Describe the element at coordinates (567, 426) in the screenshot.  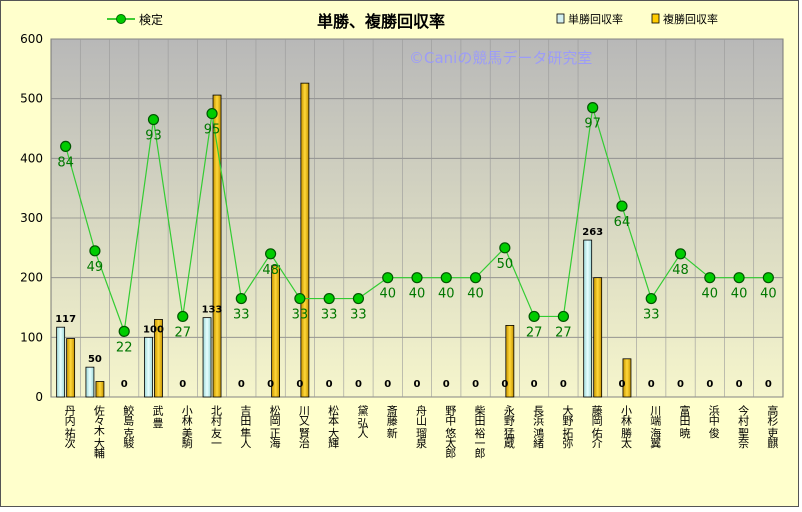
I see `x-tick-label: 大野 拓弥` at that location.